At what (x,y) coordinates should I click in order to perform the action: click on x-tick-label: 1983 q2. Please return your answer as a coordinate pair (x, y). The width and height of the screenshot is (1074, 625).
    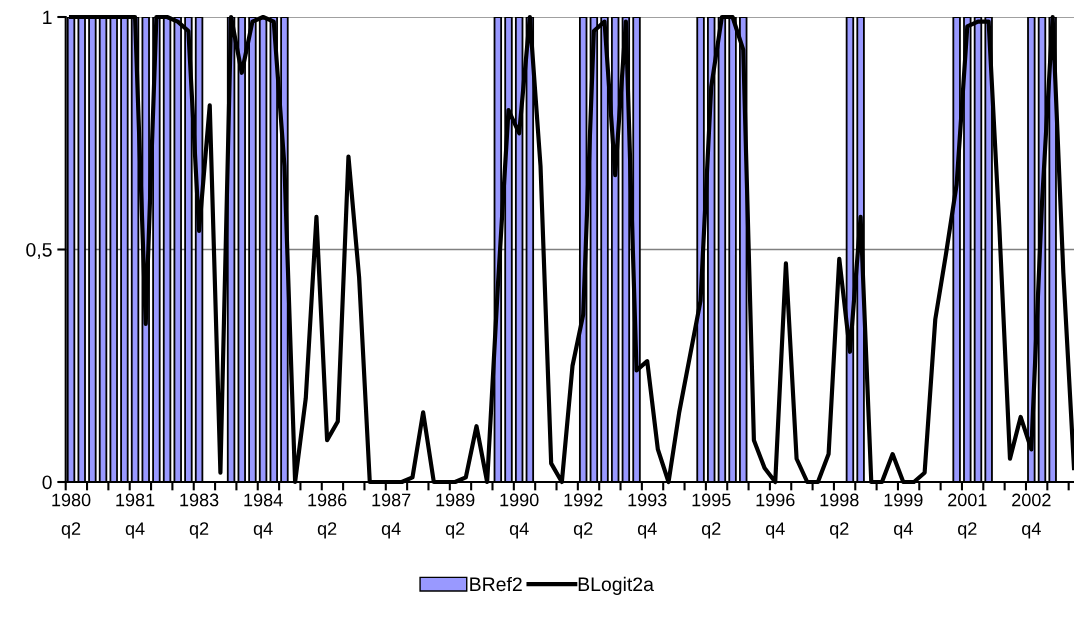
    Looking at the image, I should click on (199, 516).